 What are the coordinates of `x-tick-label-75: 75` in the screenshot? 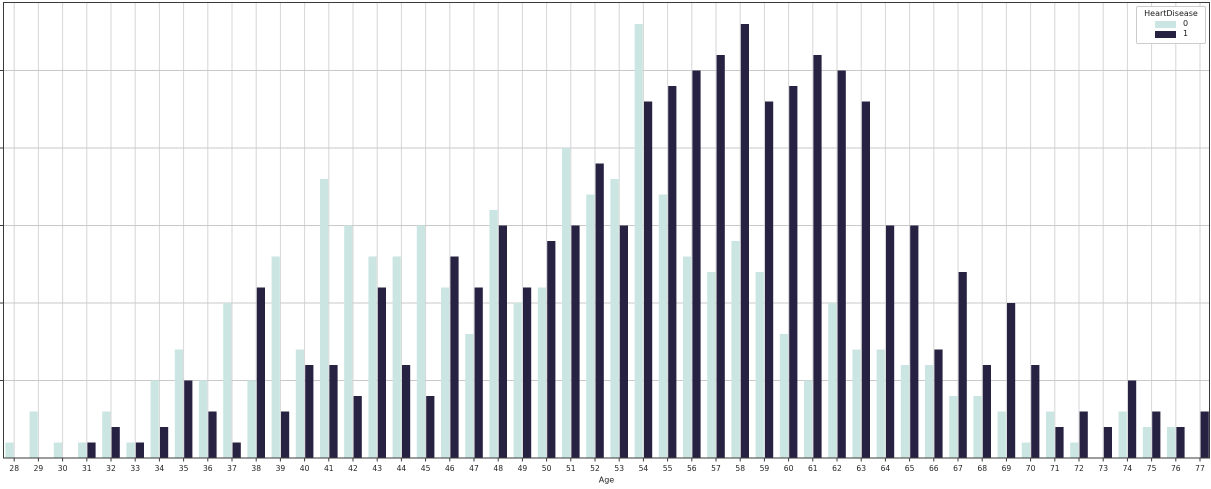 It's located at (1152, 468).